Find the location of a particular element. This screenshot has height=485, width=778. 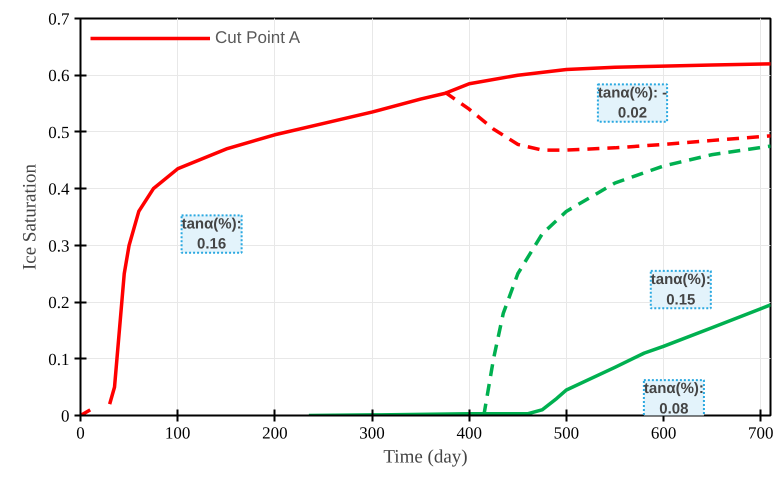

y-tick-label: 0.7 is located at coordinates (59, 19).